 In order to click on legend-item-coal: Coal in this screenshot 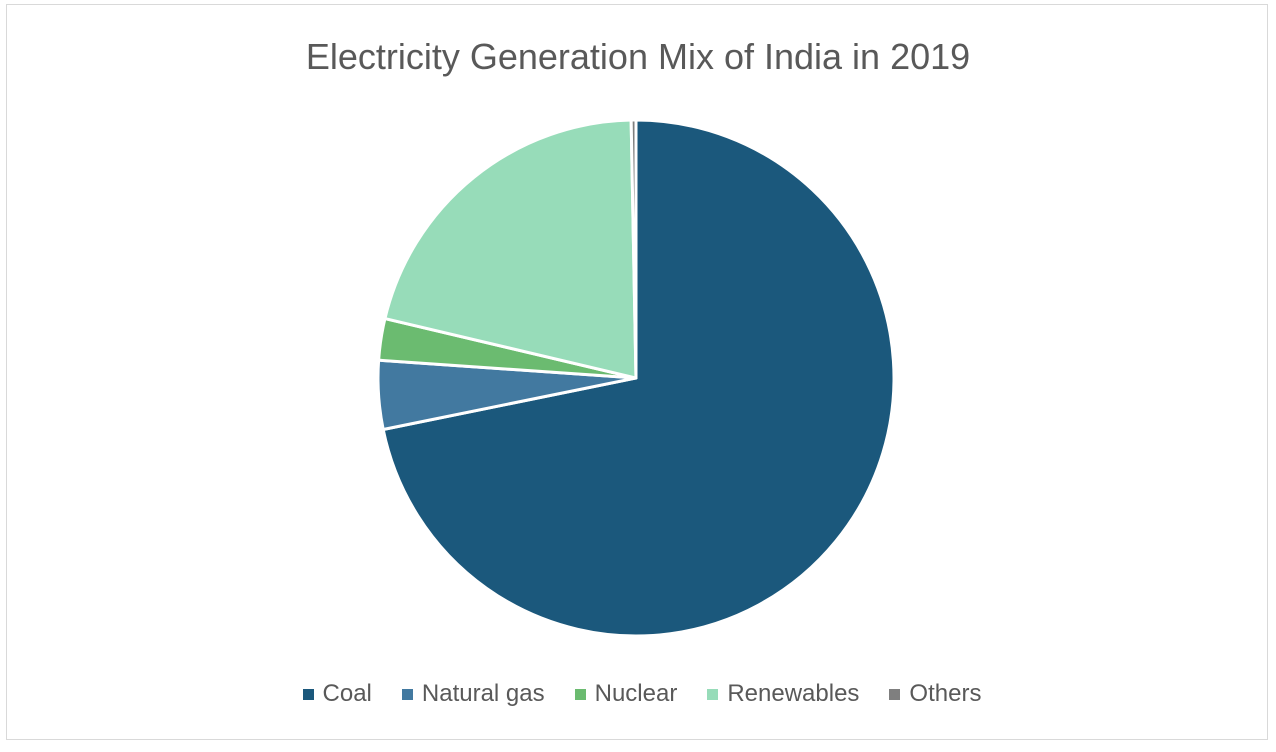, I will do `click(337, 694)`.